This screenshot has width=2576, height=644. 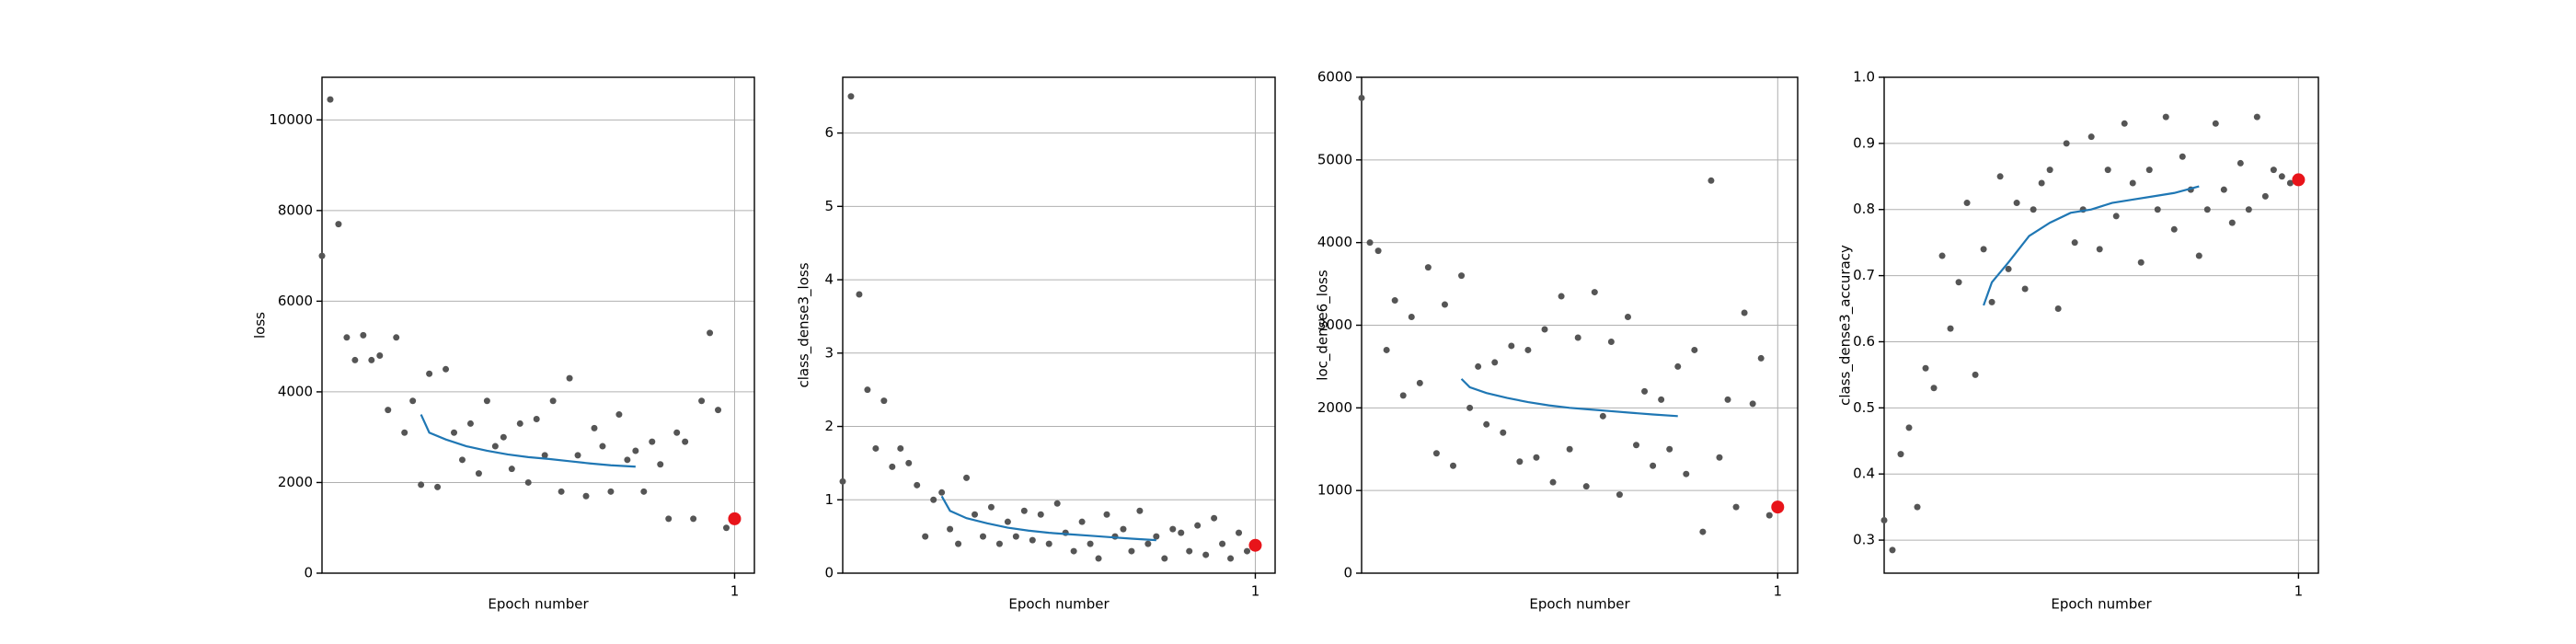 I want to click on y-axis-label: loss, so click(x=260, y=325).